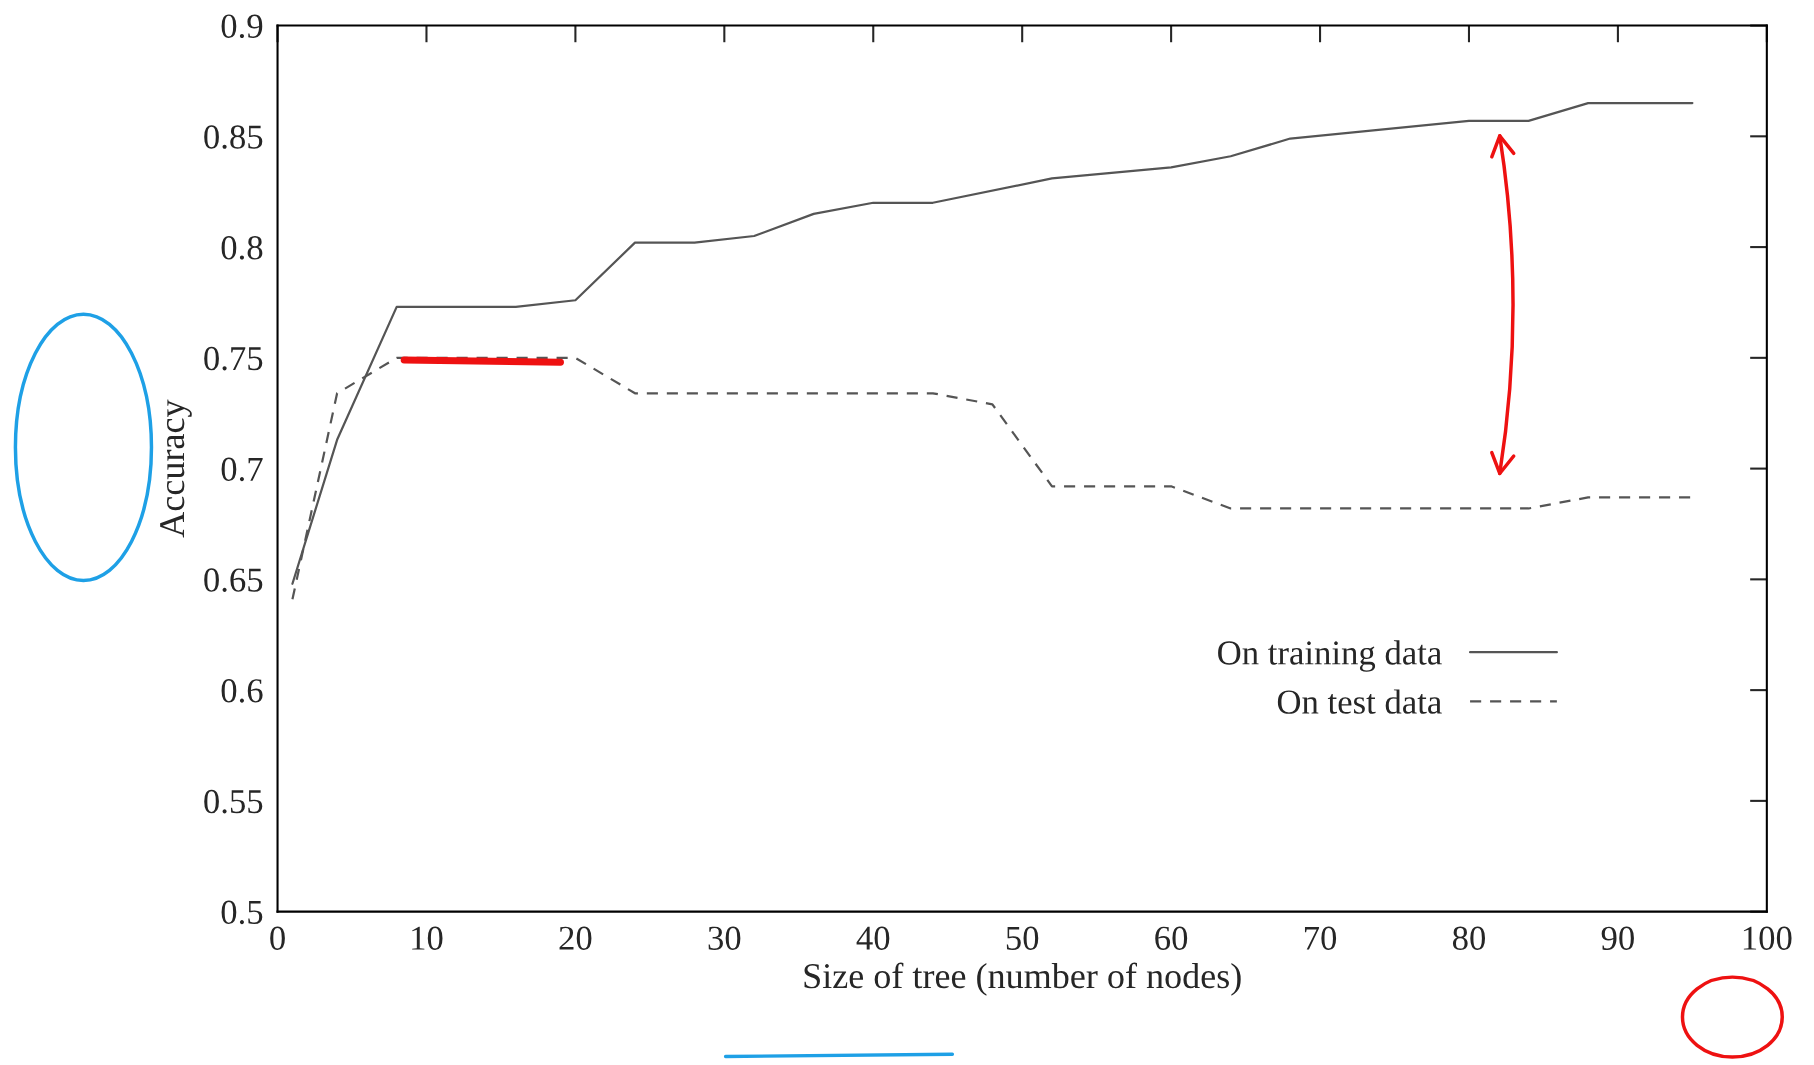  Describe the element at coordinates (176, 468) in the screenshot. I see `y-axis-title: Accuracy` at that location.